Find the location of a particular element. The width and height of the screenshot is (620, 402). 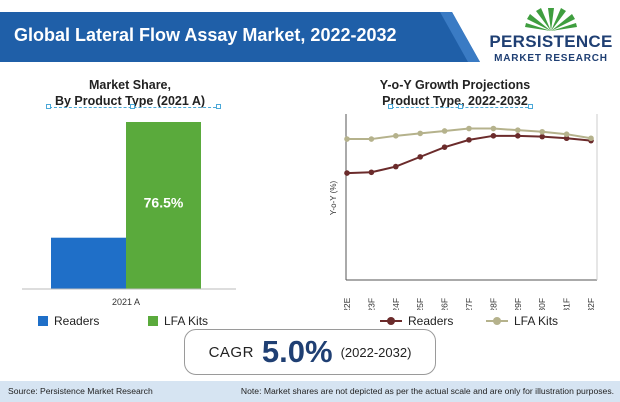

logo-tagline: MARKET RESEARCH is located at coordinates (551, 58).